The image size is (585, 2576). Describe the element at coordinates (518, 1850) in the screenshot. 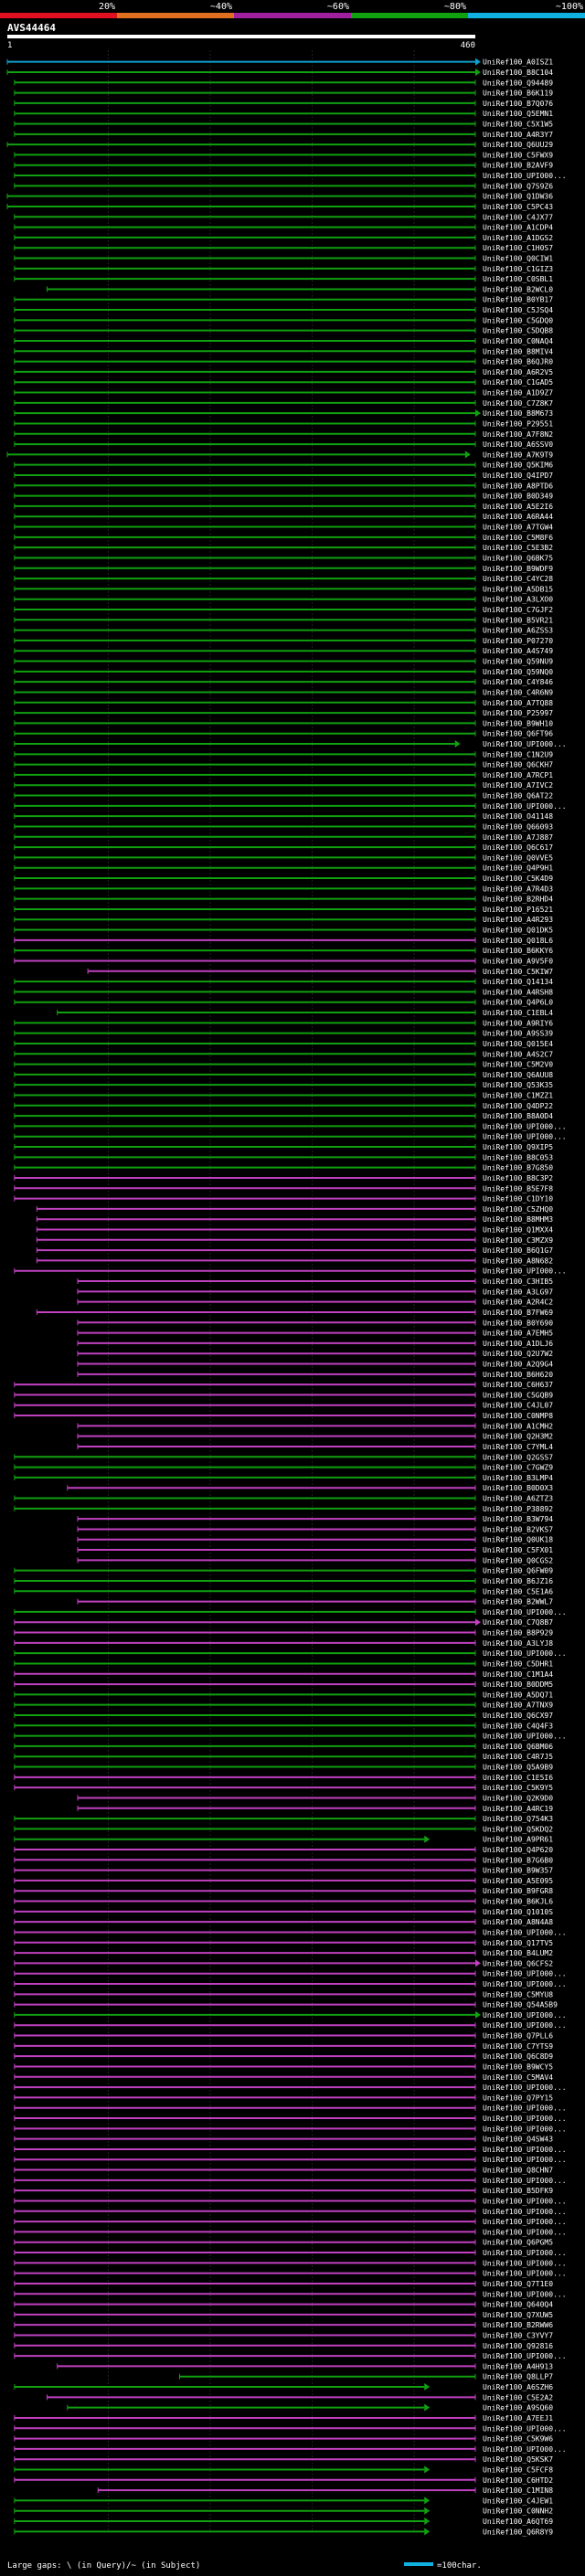

I see `hit-label: UniRef100_Q4P620` at that location.